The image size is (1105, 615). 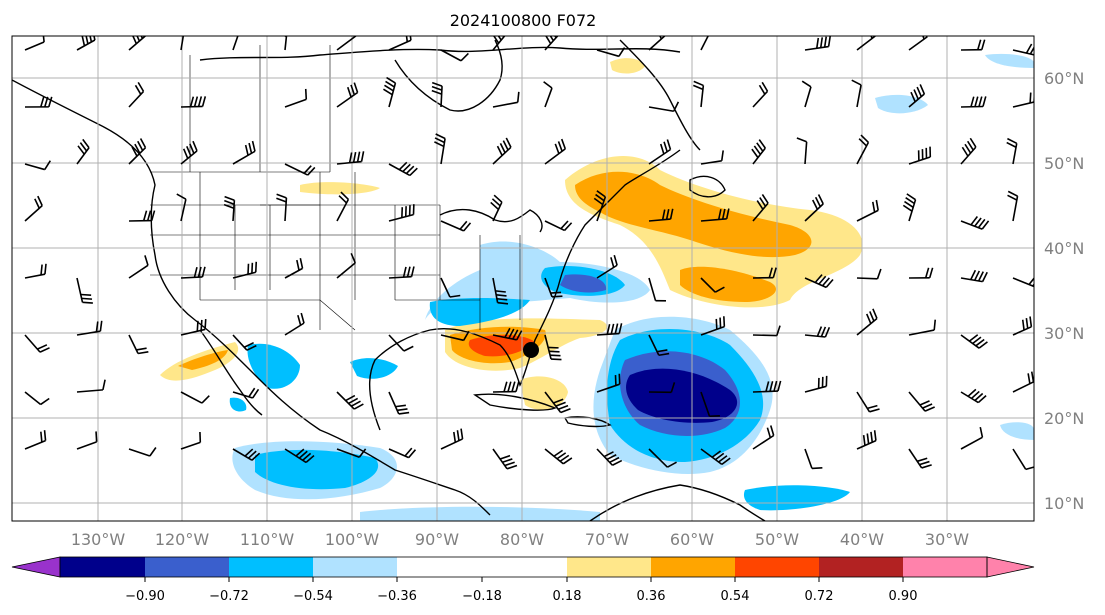 What do you see at coordinates (352, 539) in the screenshot?
I see `lon-label: 100°W` at bounding box center [352, 539].